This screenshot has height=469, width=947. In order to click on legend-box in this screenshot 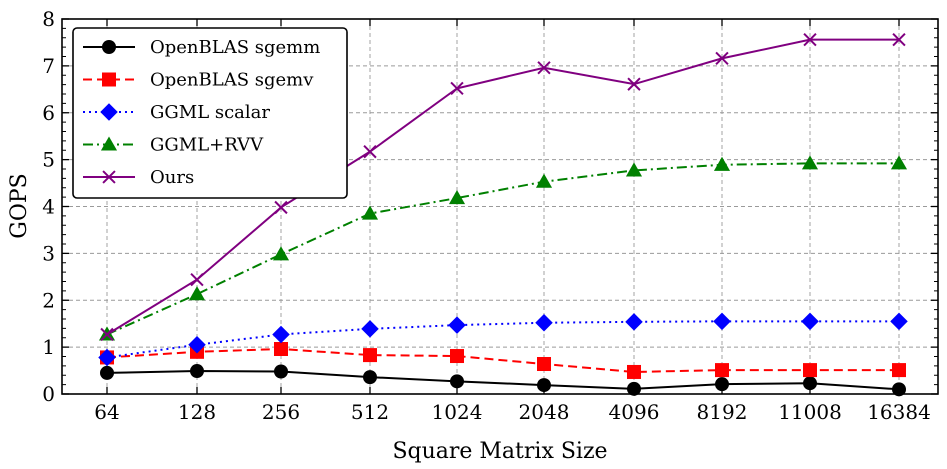, I will do `click(210, 113)`.